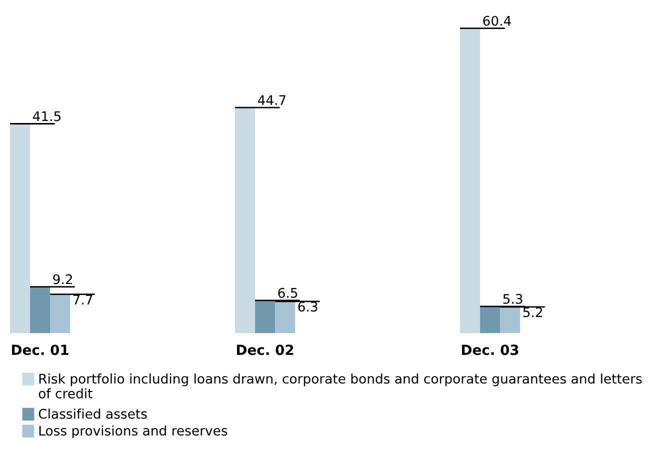 The height and width of the screenshot is (468, 657). I want to click on legend-label: Risk portfolio including loans drawn, corporate bonds and corporate guarantees and letters of credit, so click(340, 385).